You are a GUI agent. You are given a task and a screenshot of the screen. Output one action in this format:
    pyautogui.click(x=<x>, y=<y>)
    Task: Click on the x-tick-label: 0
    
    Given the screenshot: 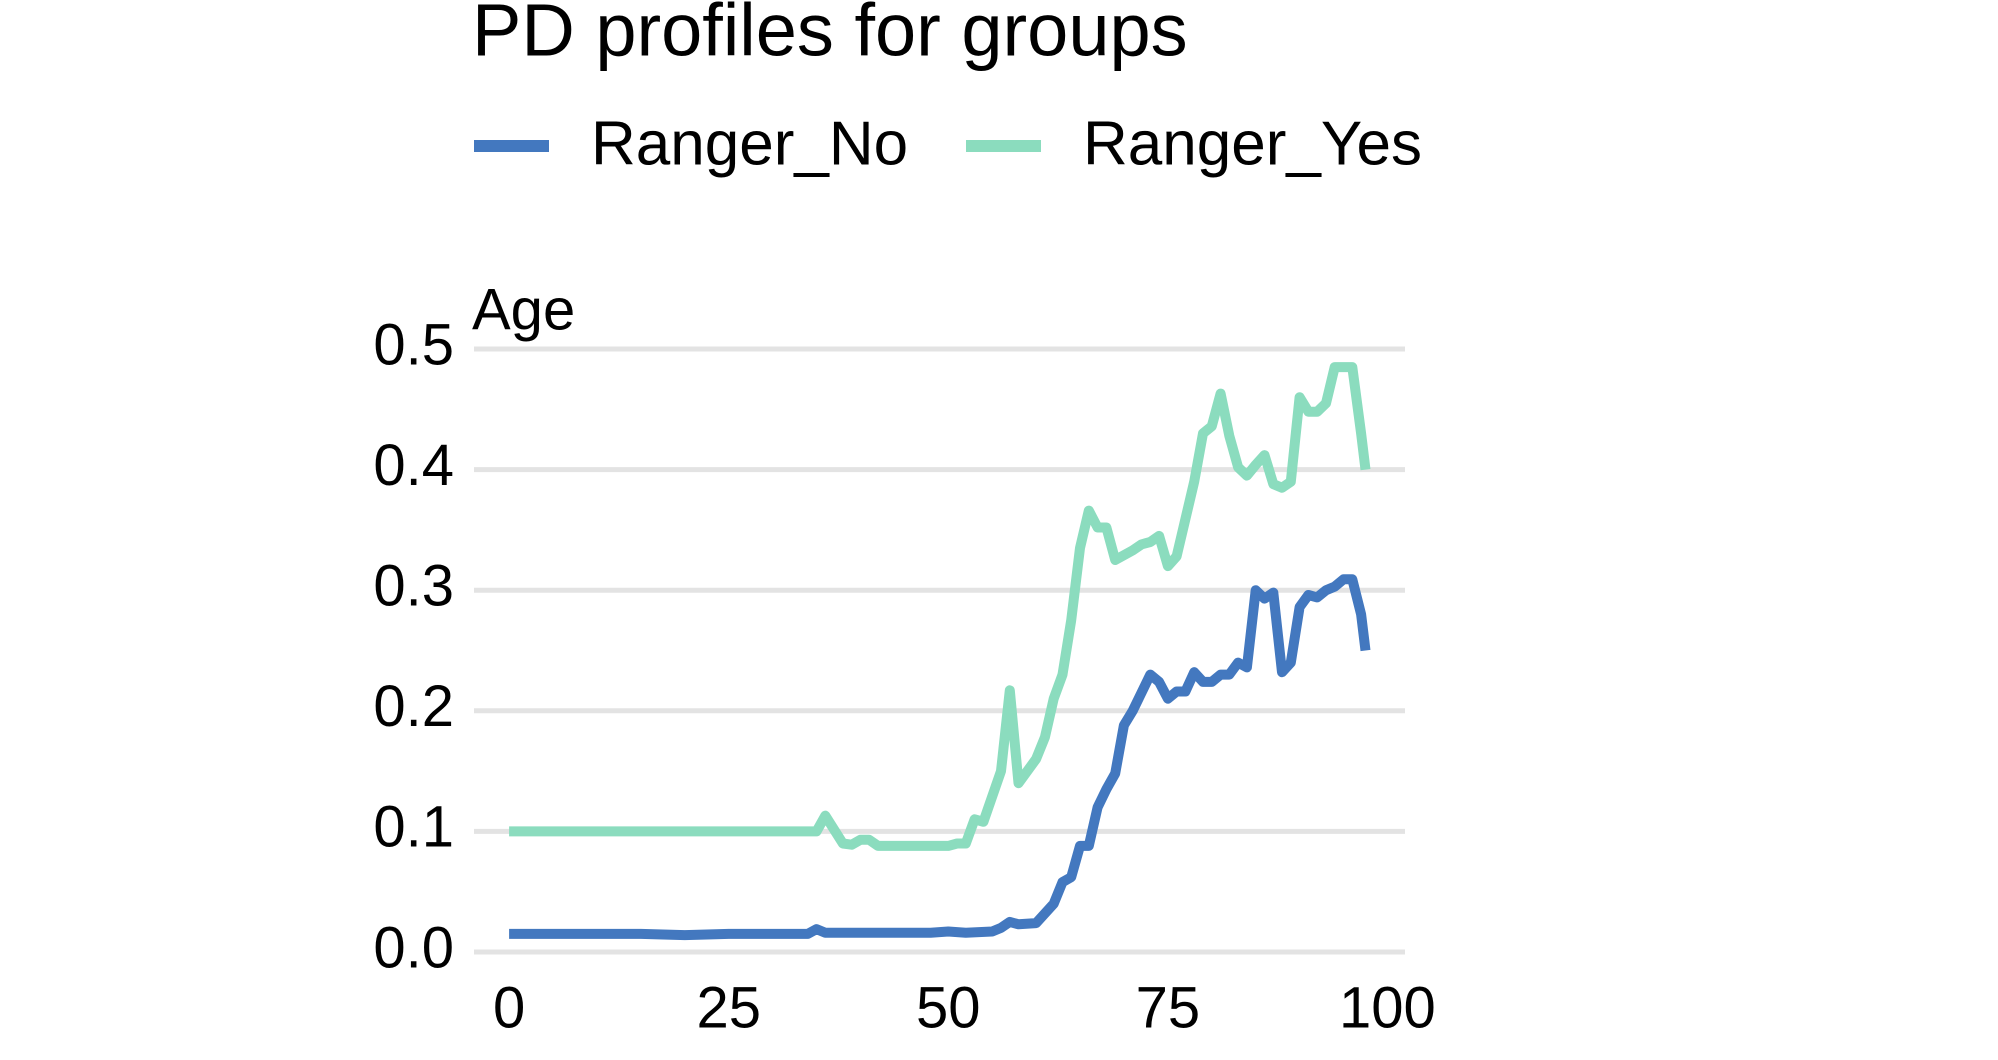 What is the action you would take?
    pyautogui.click(x=509, y=1007)
    